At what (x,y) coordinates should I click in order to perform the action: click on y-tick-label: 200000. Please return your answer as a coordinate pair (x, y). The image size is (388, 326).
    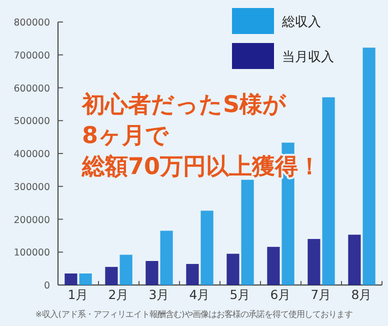
    Looking at the image, I should click on (32, 220).